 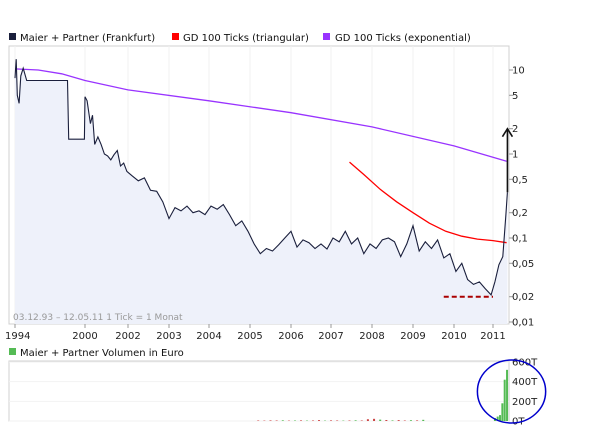 What do you see at coordinates (507, 132) in the screenshot?
I see `arrow-head` at bounding box center [507, 132].